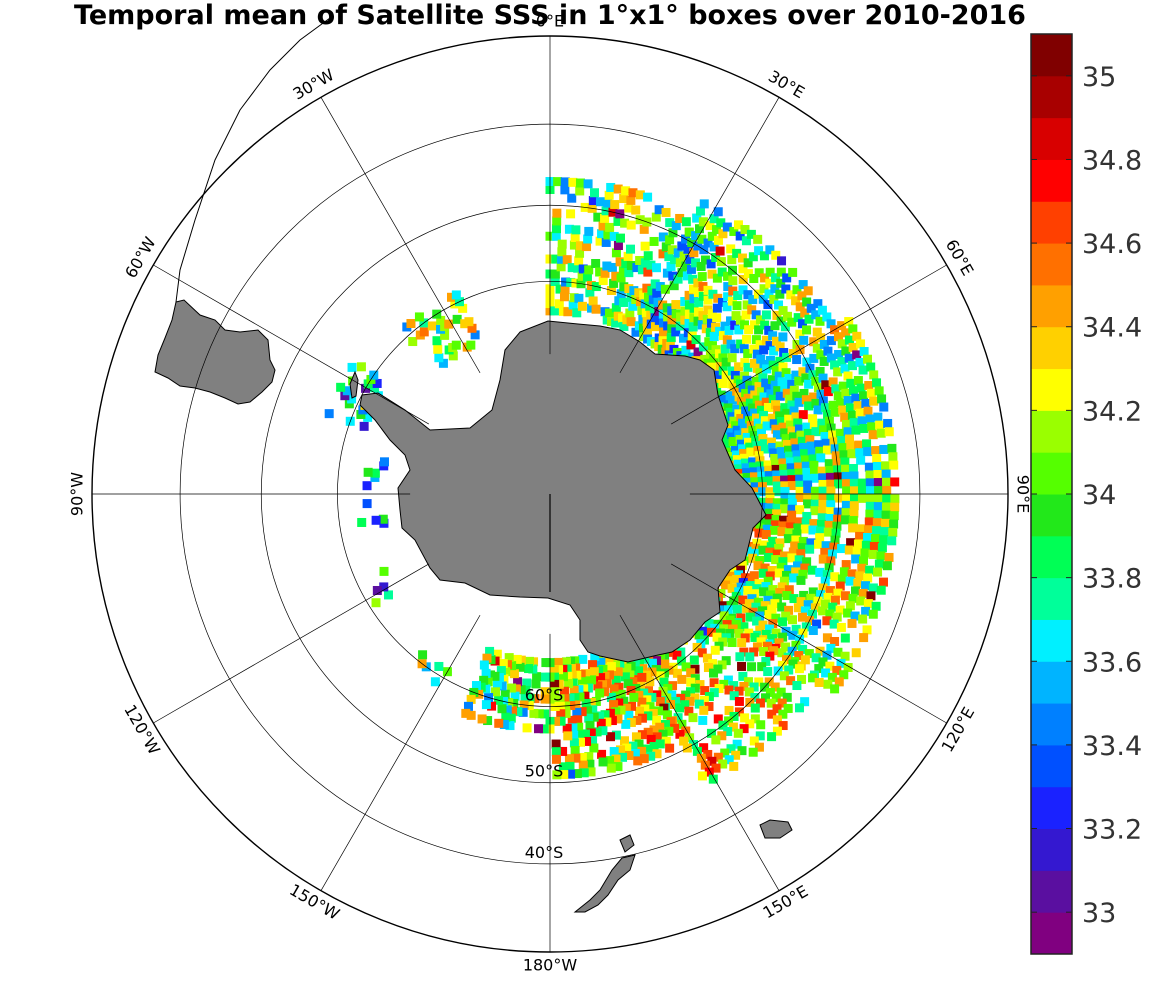 The image size is (1149, 989). Describe the element at coordinates (140, 257) in the screenshot. I see `longitude-label: 60°W` at that location.